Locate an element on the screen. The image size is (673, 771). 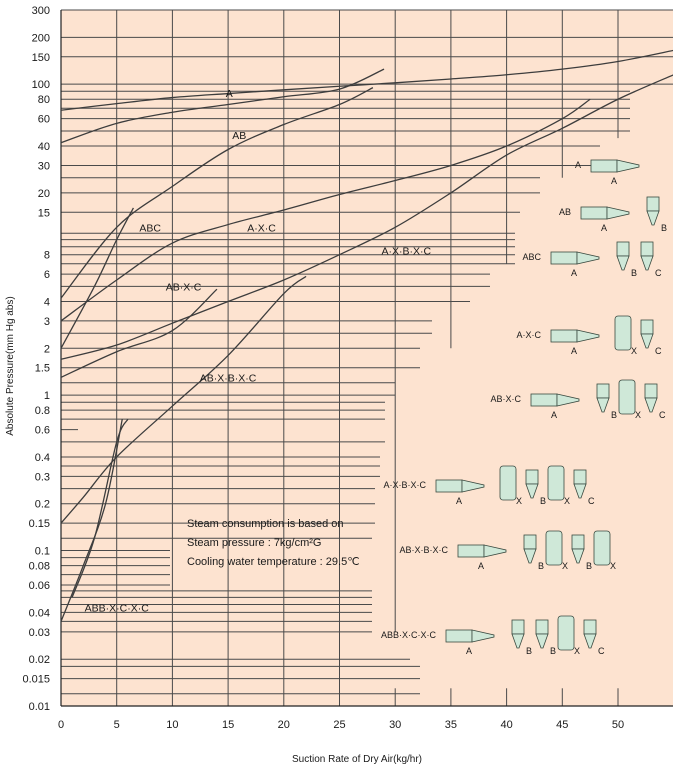
y-axis-label: Absolute Pressure(mm Hg abs) is located at coordinates (10, 366).